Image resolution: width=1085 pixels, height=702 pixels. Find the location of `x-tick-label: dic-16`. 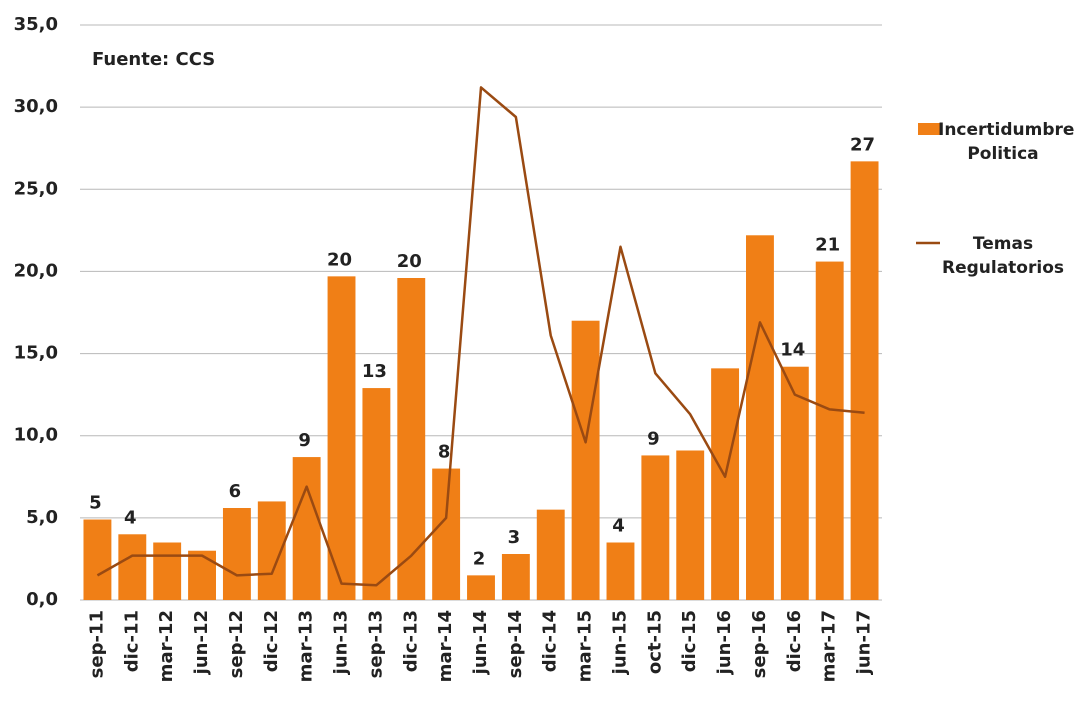

x-tick-label: dic-16 is located at coordinates (794, 641).